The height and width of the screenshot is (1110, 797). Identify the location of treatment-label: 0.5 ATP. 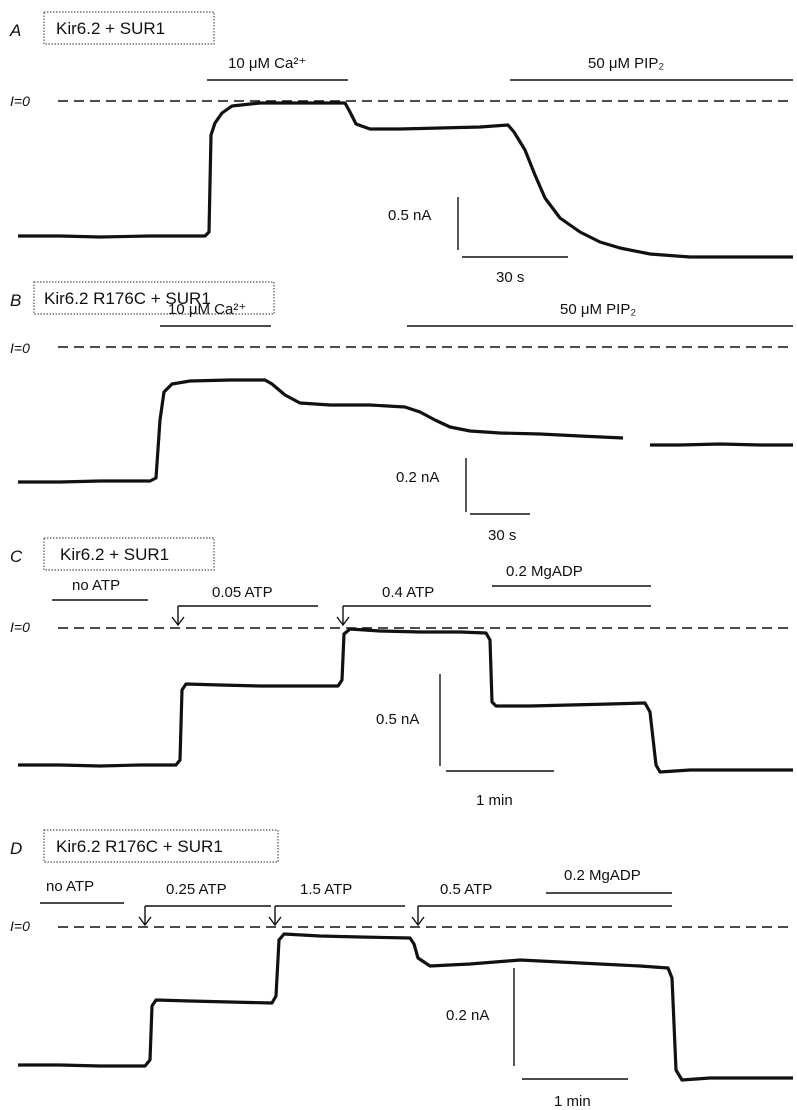
(466, 889).